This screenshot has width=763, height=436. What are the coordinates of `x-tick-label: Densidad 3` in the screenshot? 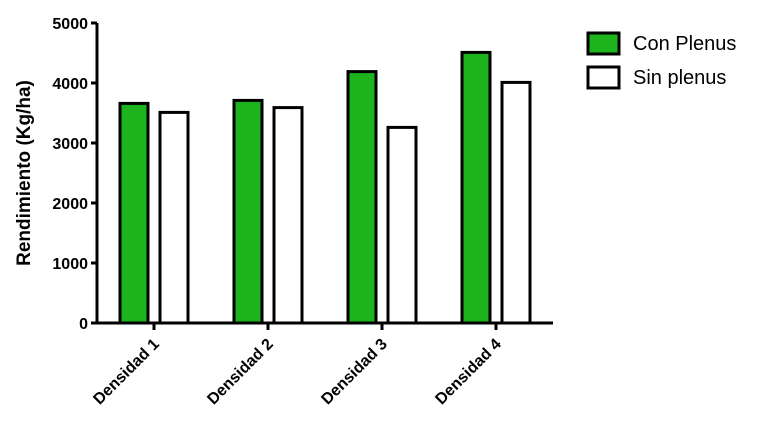 It's located at (354, 372).